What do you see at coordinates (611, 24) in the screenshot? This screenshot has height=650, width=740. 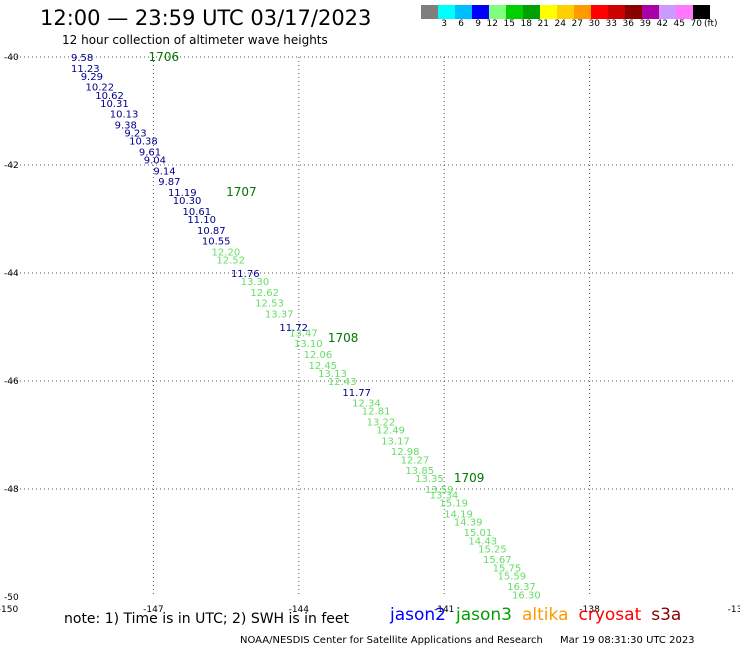 I see `scale-label: 33` at bounding box center [611, 24].